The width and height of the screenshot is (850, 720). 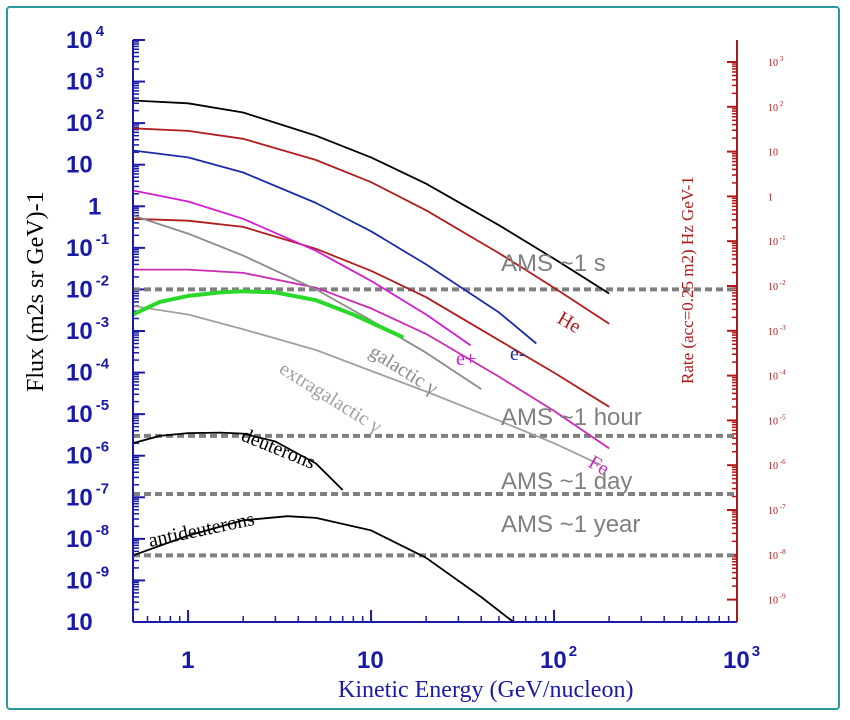 I want to click on y2-tick-exponent: -7, so click(x=782, y=507).